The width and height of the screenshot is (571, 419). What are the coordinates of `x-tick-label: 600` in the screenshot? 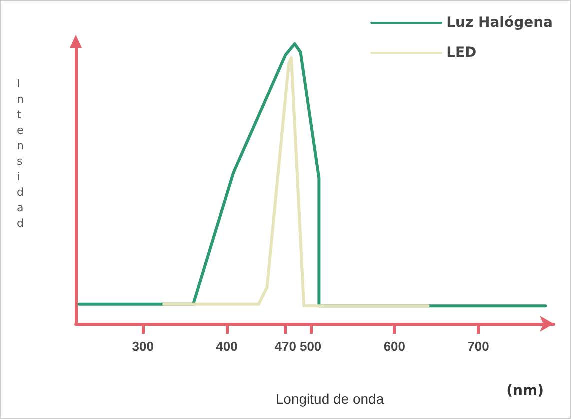 It's located at (395, 346).